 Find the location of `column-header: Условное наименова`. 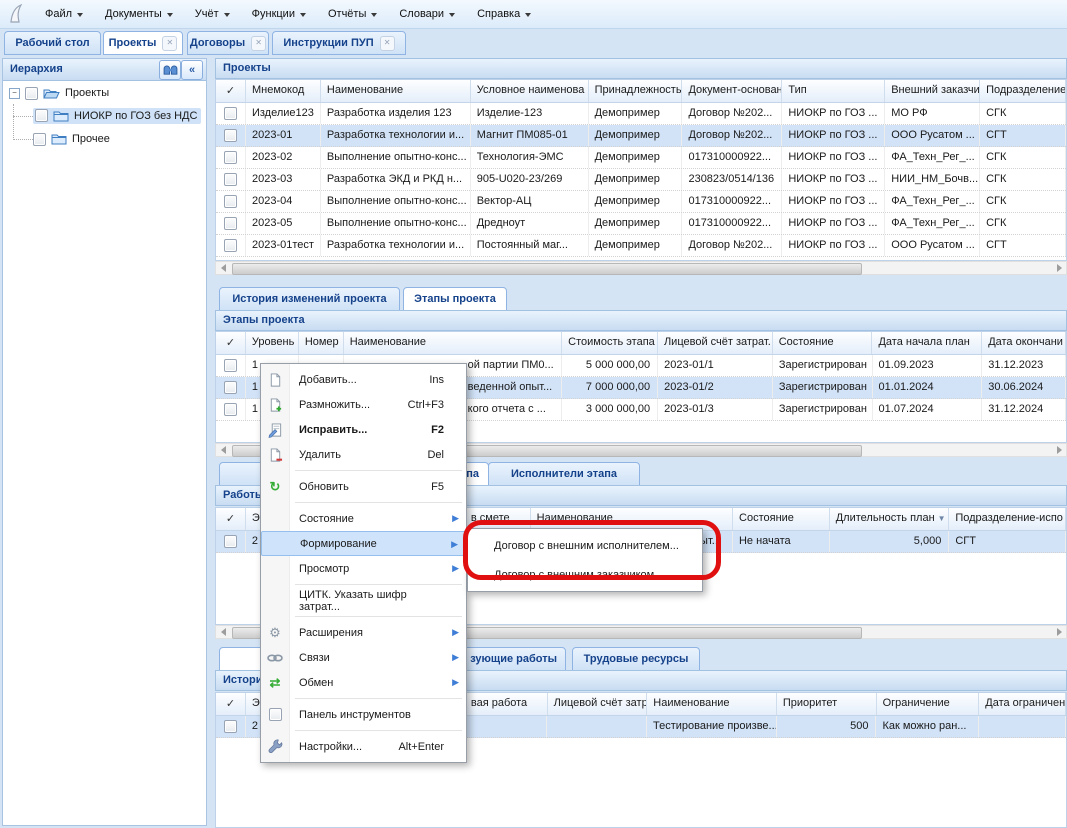

column-header: Условное наименова is located at coordinates (530, 91).